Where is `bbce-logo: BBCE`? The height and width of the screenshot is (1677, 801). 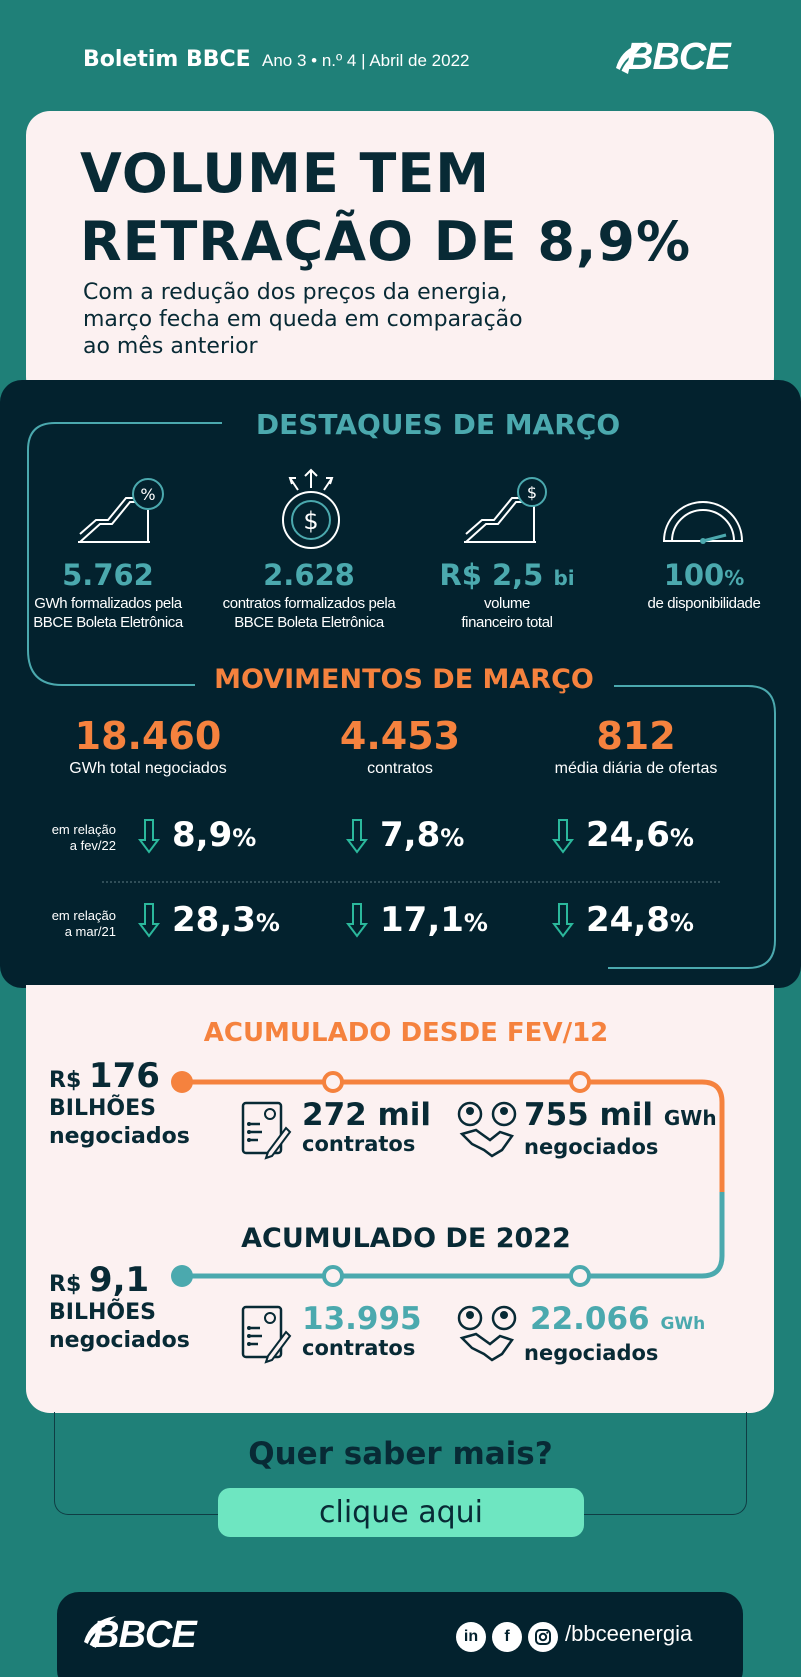 bbce-logo: BBCE is located at coordinates (677, 58).